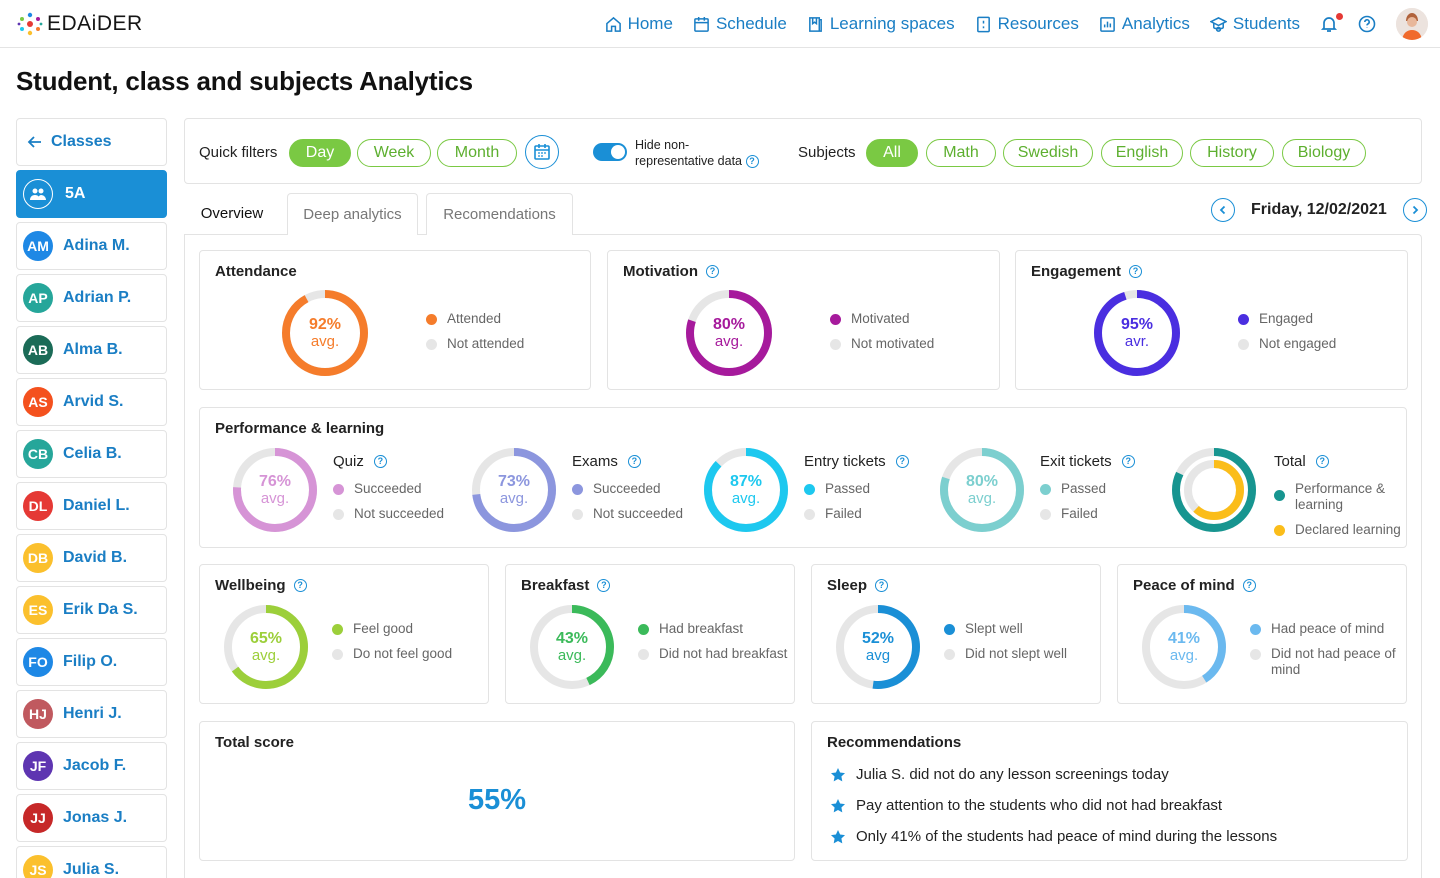 The height and width of the screenshot is (878, 1440). What do you see at coordinates (91, 714) in the screenshot?
I see `sidebar-student-item: HJ Henri J.` at bounding box center [91, 714].